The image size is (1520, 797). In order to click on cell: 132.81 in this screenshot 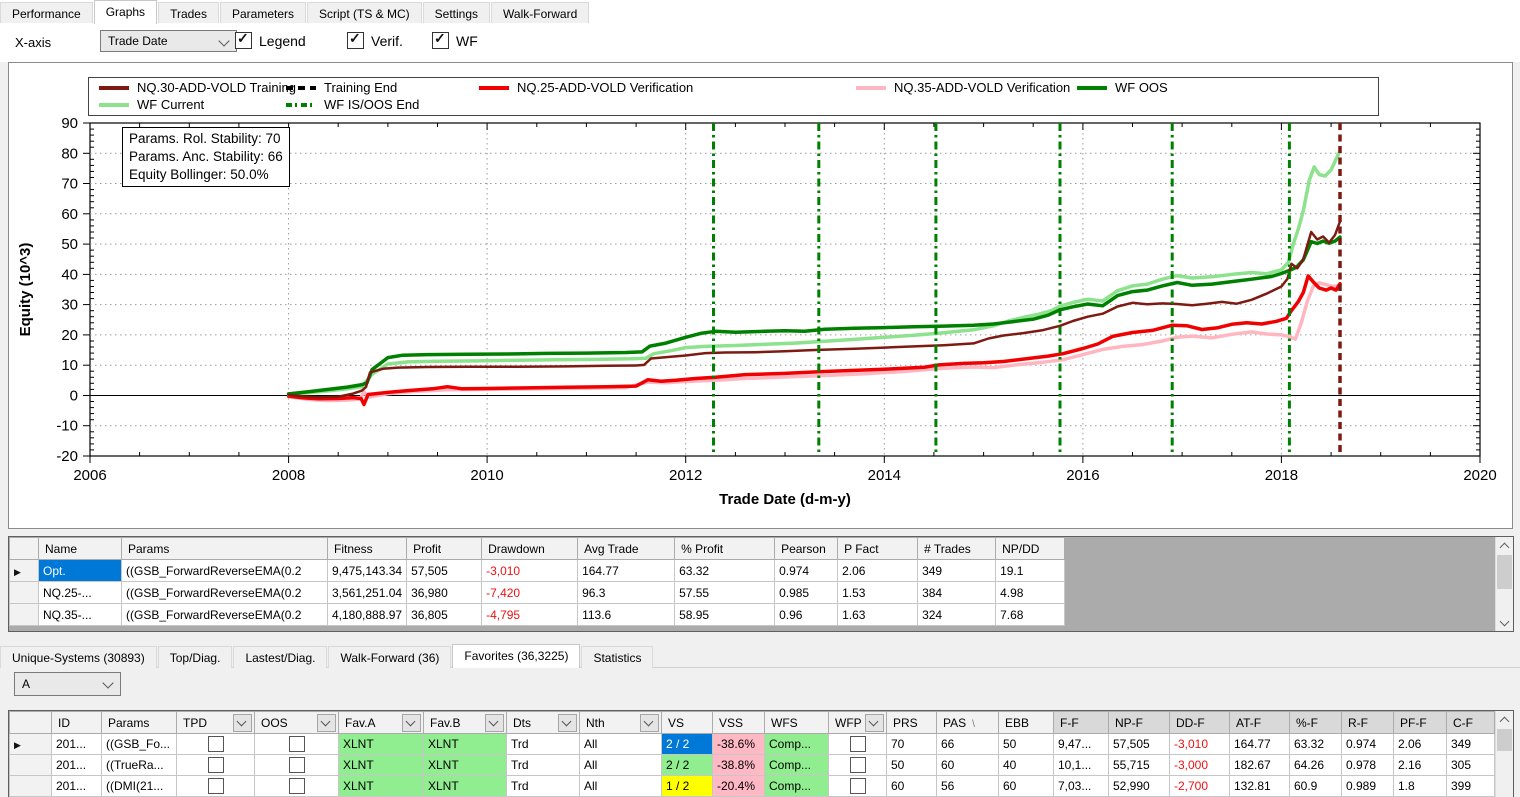, I will do `click(1259, 786)`.